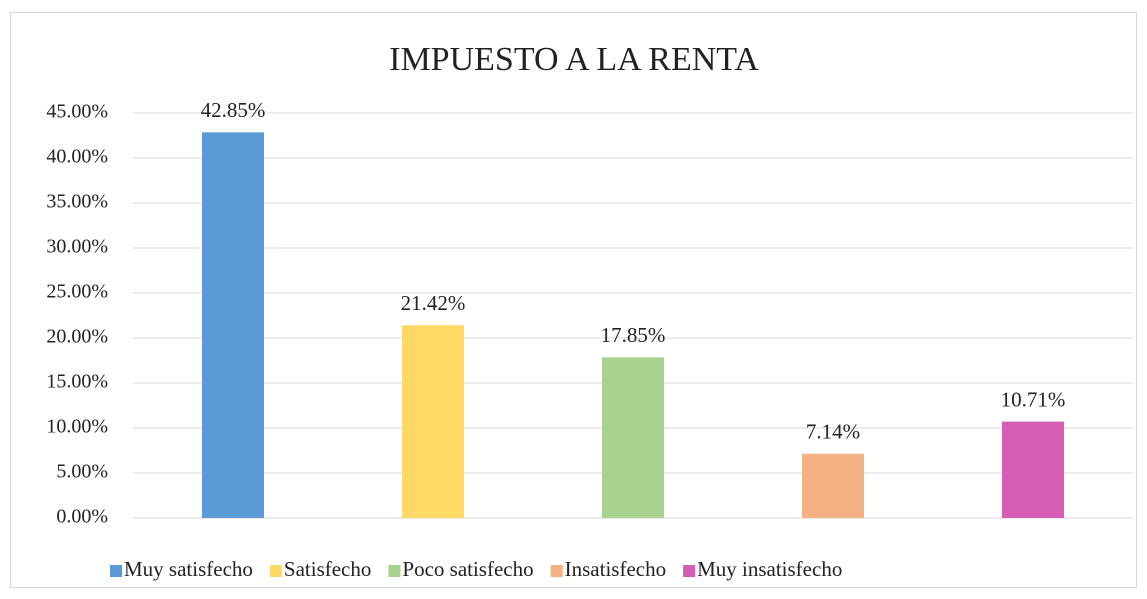 This screenshot has width=1147, height=599. What do you see at coordinates (467, 569) in the screenshot?
I see `legend-label: Poco satisfecho` at bounding box center [467, 569].